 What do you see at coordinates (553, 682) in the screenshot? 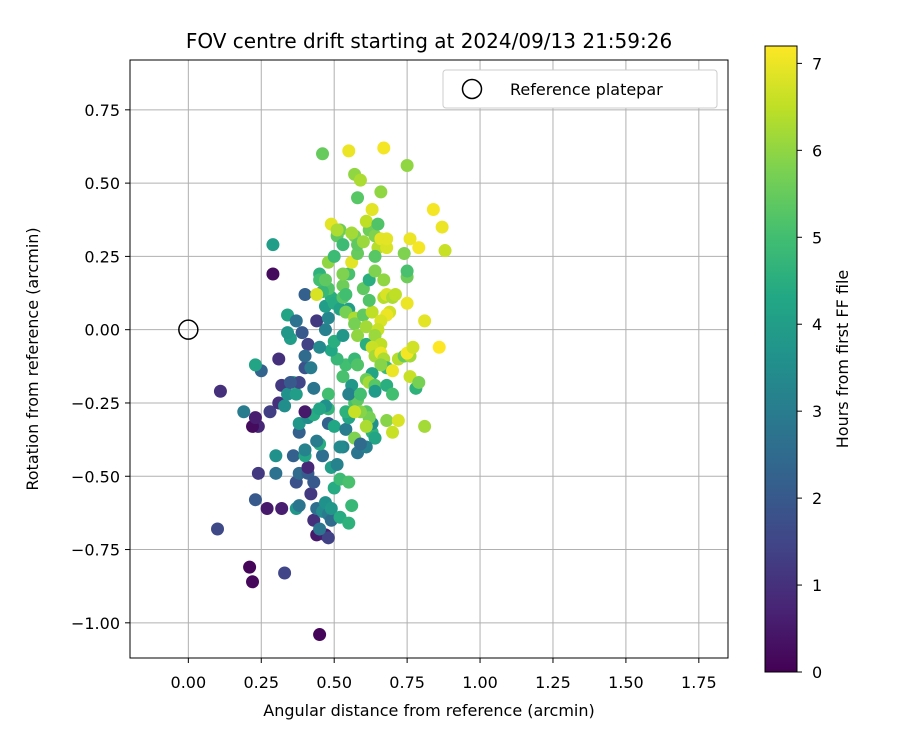
I see `x-tick-label: 1.25` at bounding box center [553, 682].